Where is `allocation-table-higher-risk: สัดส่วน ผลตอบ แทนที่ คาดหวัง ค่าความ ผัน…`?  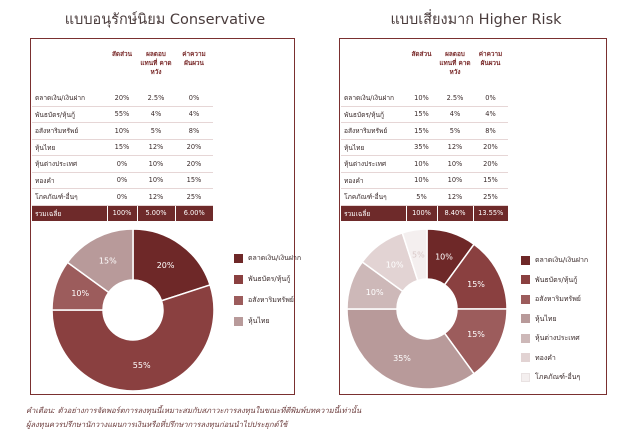
allocation-table-higher-risk: สัดส่วน ผลตอบ แทนที่ คาดหวัง ค่าความ ผัน… is located at coordinates (424, 134).